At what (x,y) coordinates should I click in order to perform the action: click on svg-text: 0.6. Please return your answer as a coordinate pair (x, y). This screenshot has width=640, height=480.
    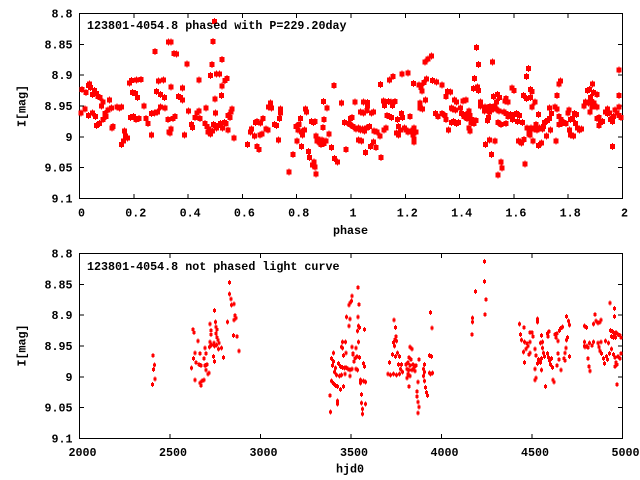
    Looking at the image, I should click on (244, 214).